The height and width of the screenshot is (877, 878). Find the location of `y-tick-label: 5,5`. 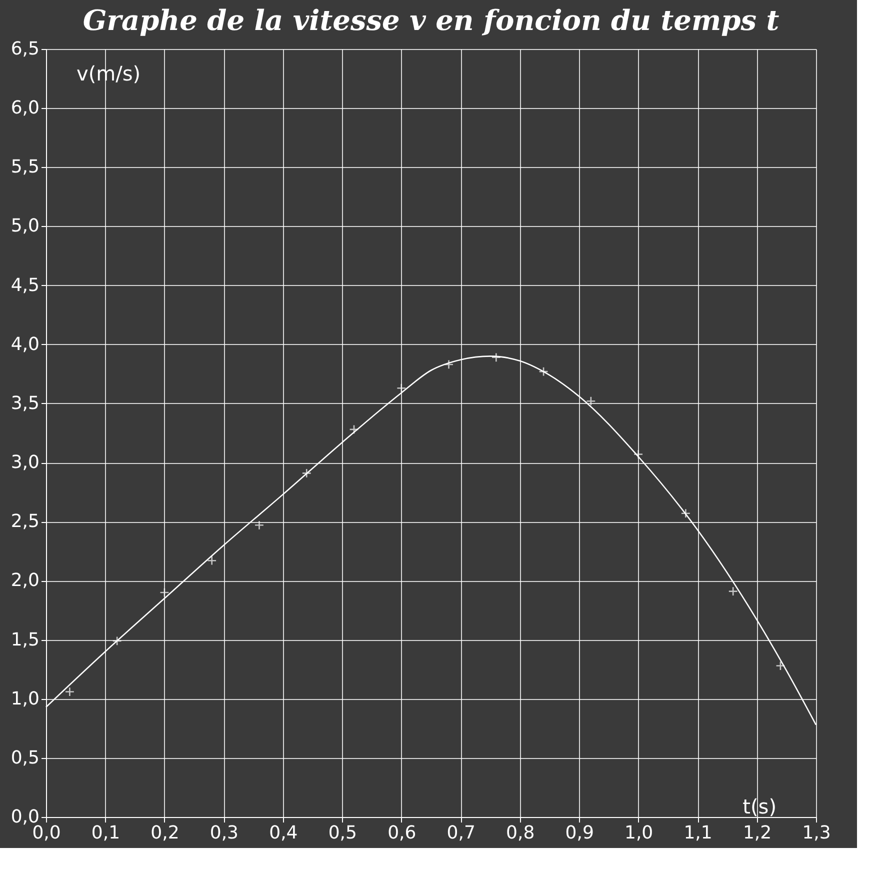

y-tick-label: 5,5 is located at coordinates (25, 167).